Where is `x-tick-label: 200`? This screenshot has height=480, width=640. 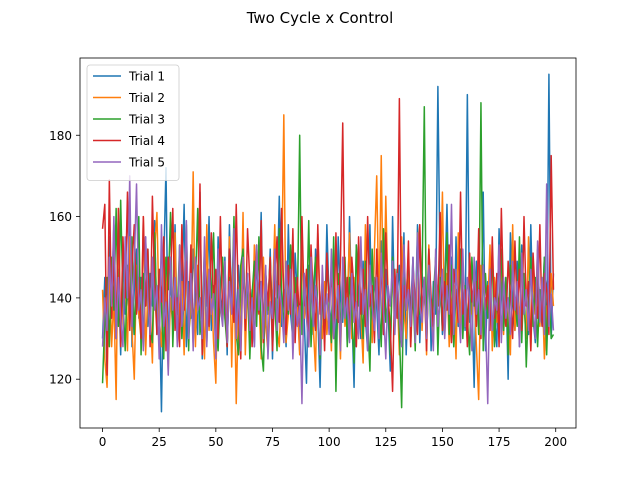
x-tick-label: 200 is located at coordinates (555, 442).